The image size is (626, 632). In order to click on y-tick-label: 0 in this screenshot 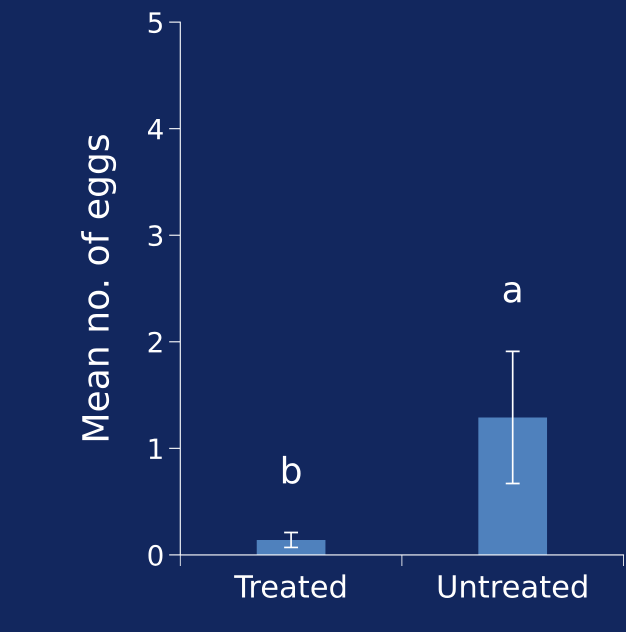, I will do `click(155, 555)`.